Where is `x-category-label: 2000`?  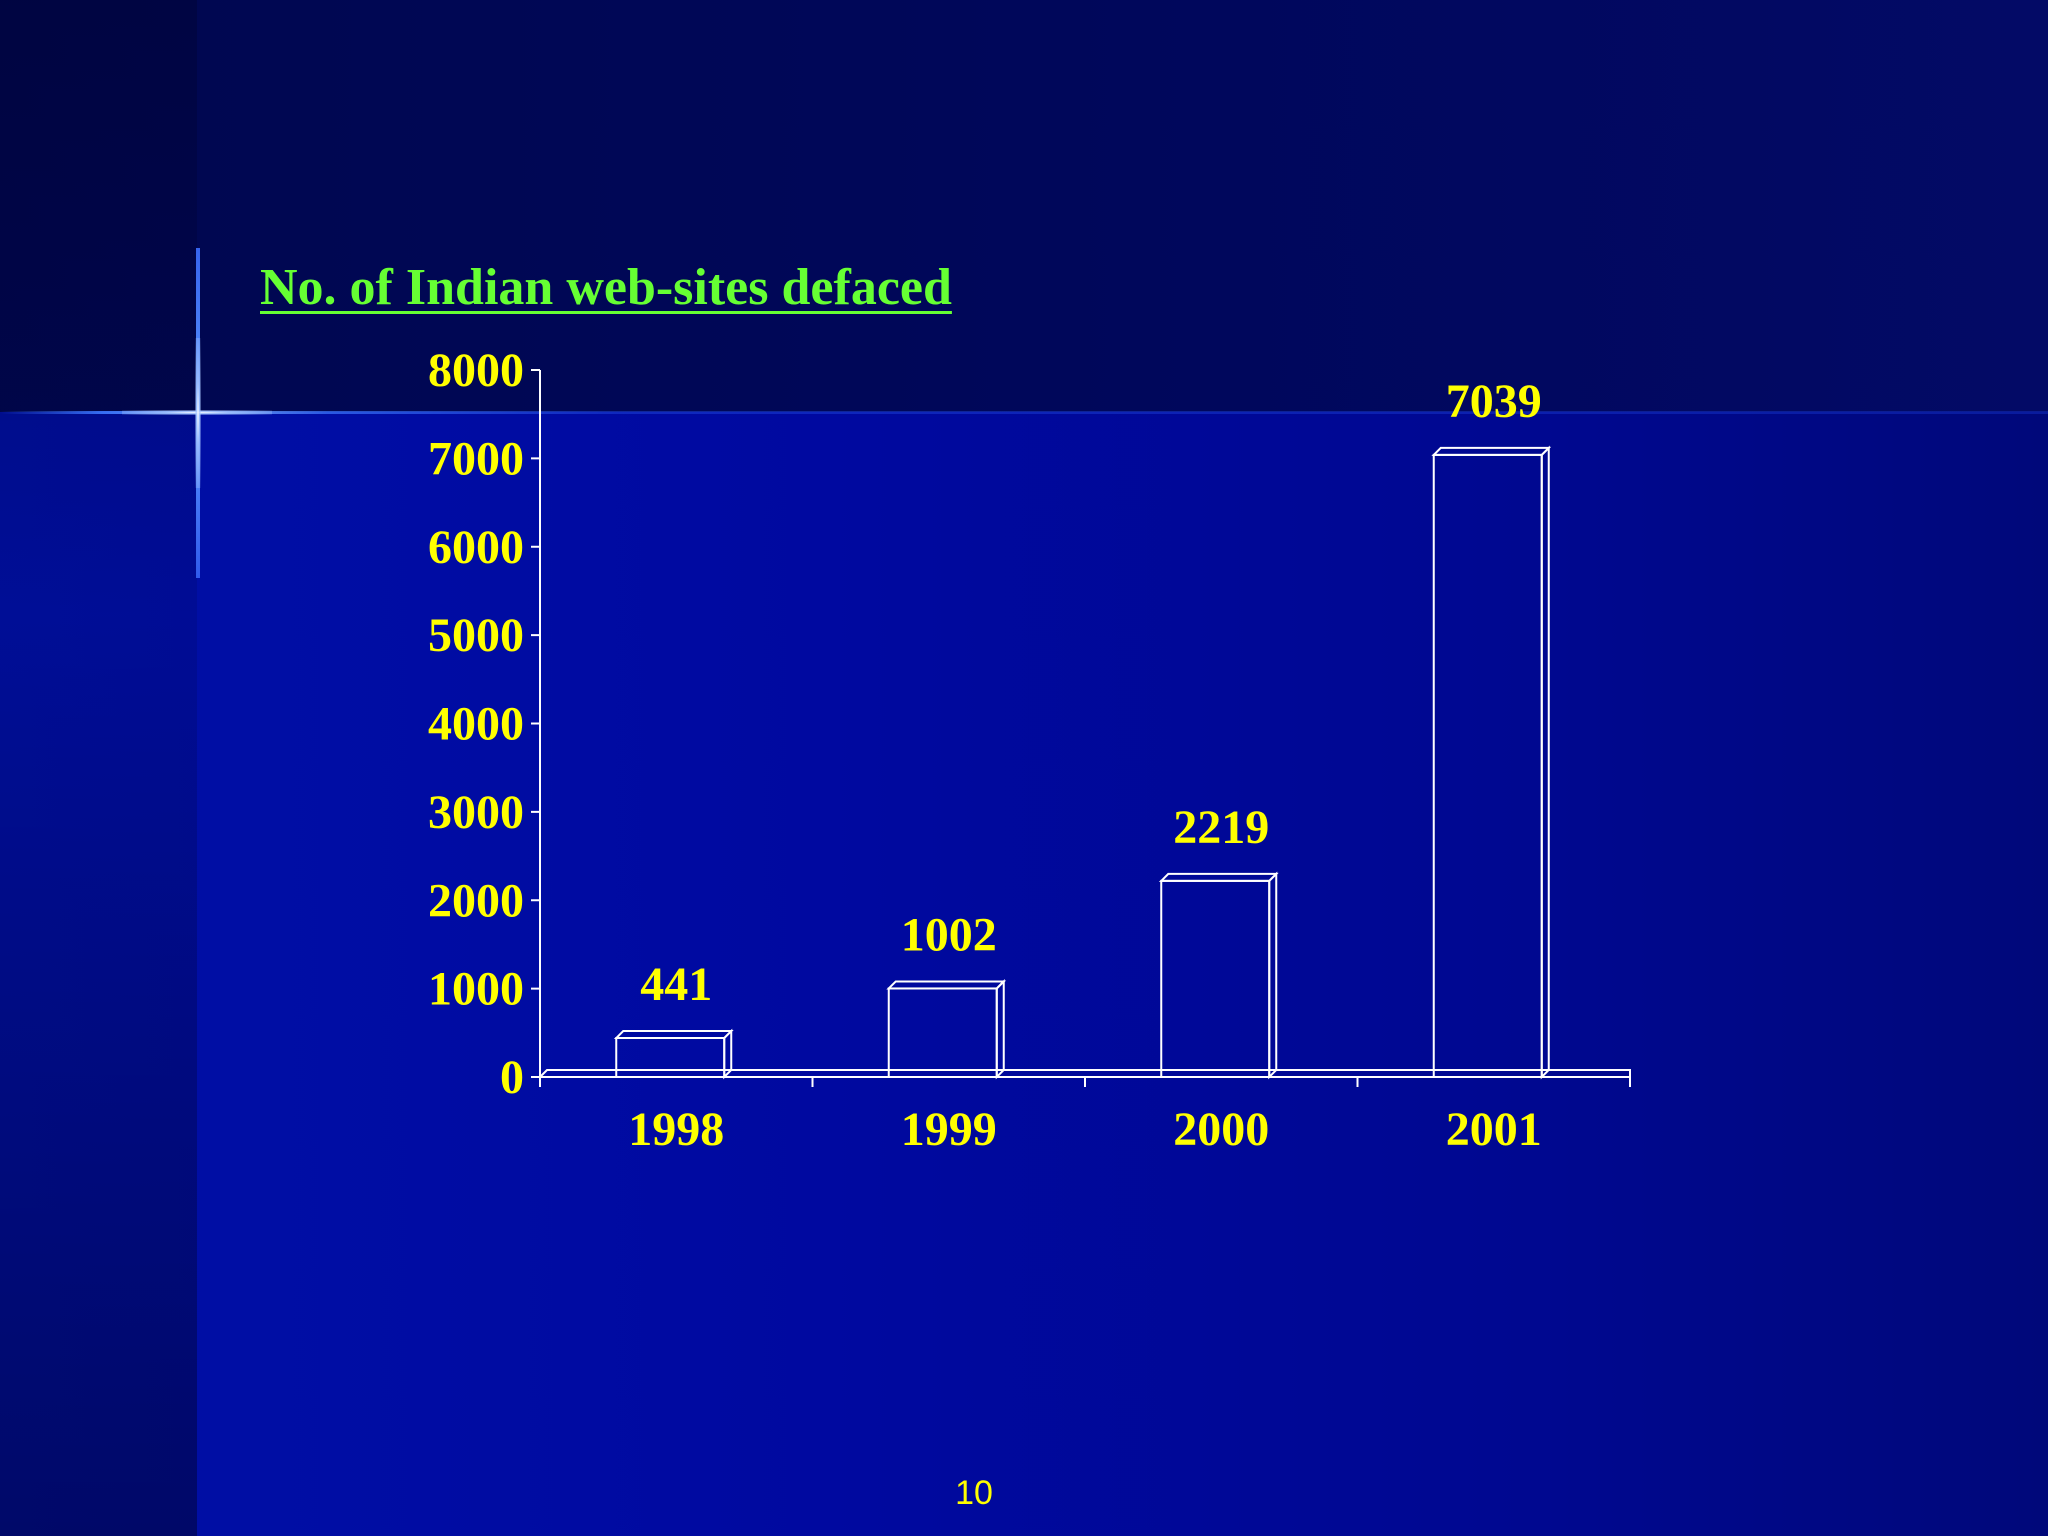 x-category-label: 2000 is located at coordinates (1221, 1129).